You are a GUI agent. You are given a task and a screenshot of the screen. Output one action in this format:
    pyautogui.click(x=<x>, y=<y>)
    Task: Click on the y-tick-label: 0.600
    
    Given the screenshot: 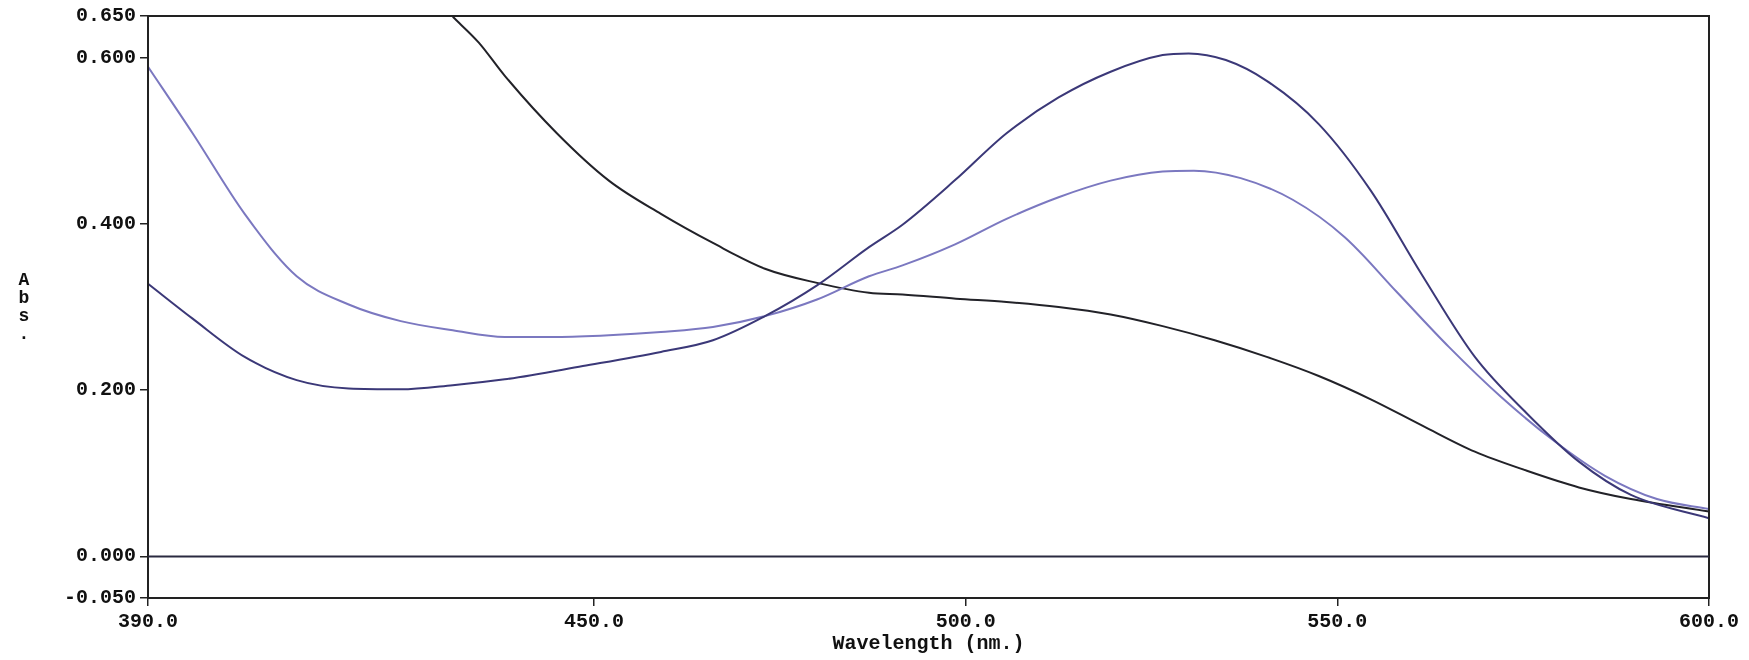 What is the action you would take?
    pyautogui.click(x=106, y=57)
    